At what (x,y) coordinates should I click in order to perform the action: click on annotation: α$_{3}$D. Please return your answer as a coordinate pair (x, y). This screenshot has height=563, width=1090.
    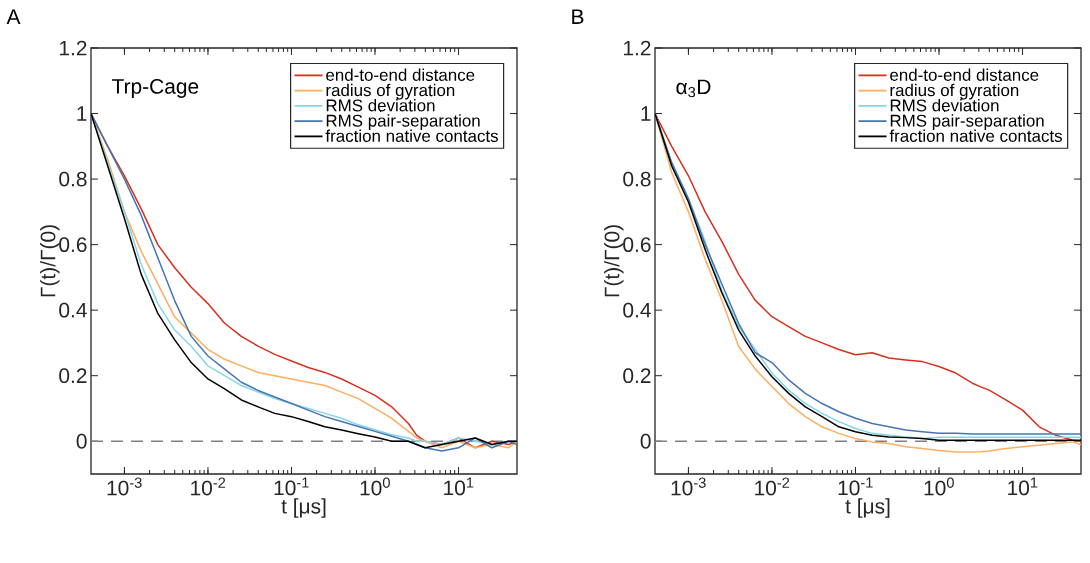
    Looking at the image, I should click on (693, 88).